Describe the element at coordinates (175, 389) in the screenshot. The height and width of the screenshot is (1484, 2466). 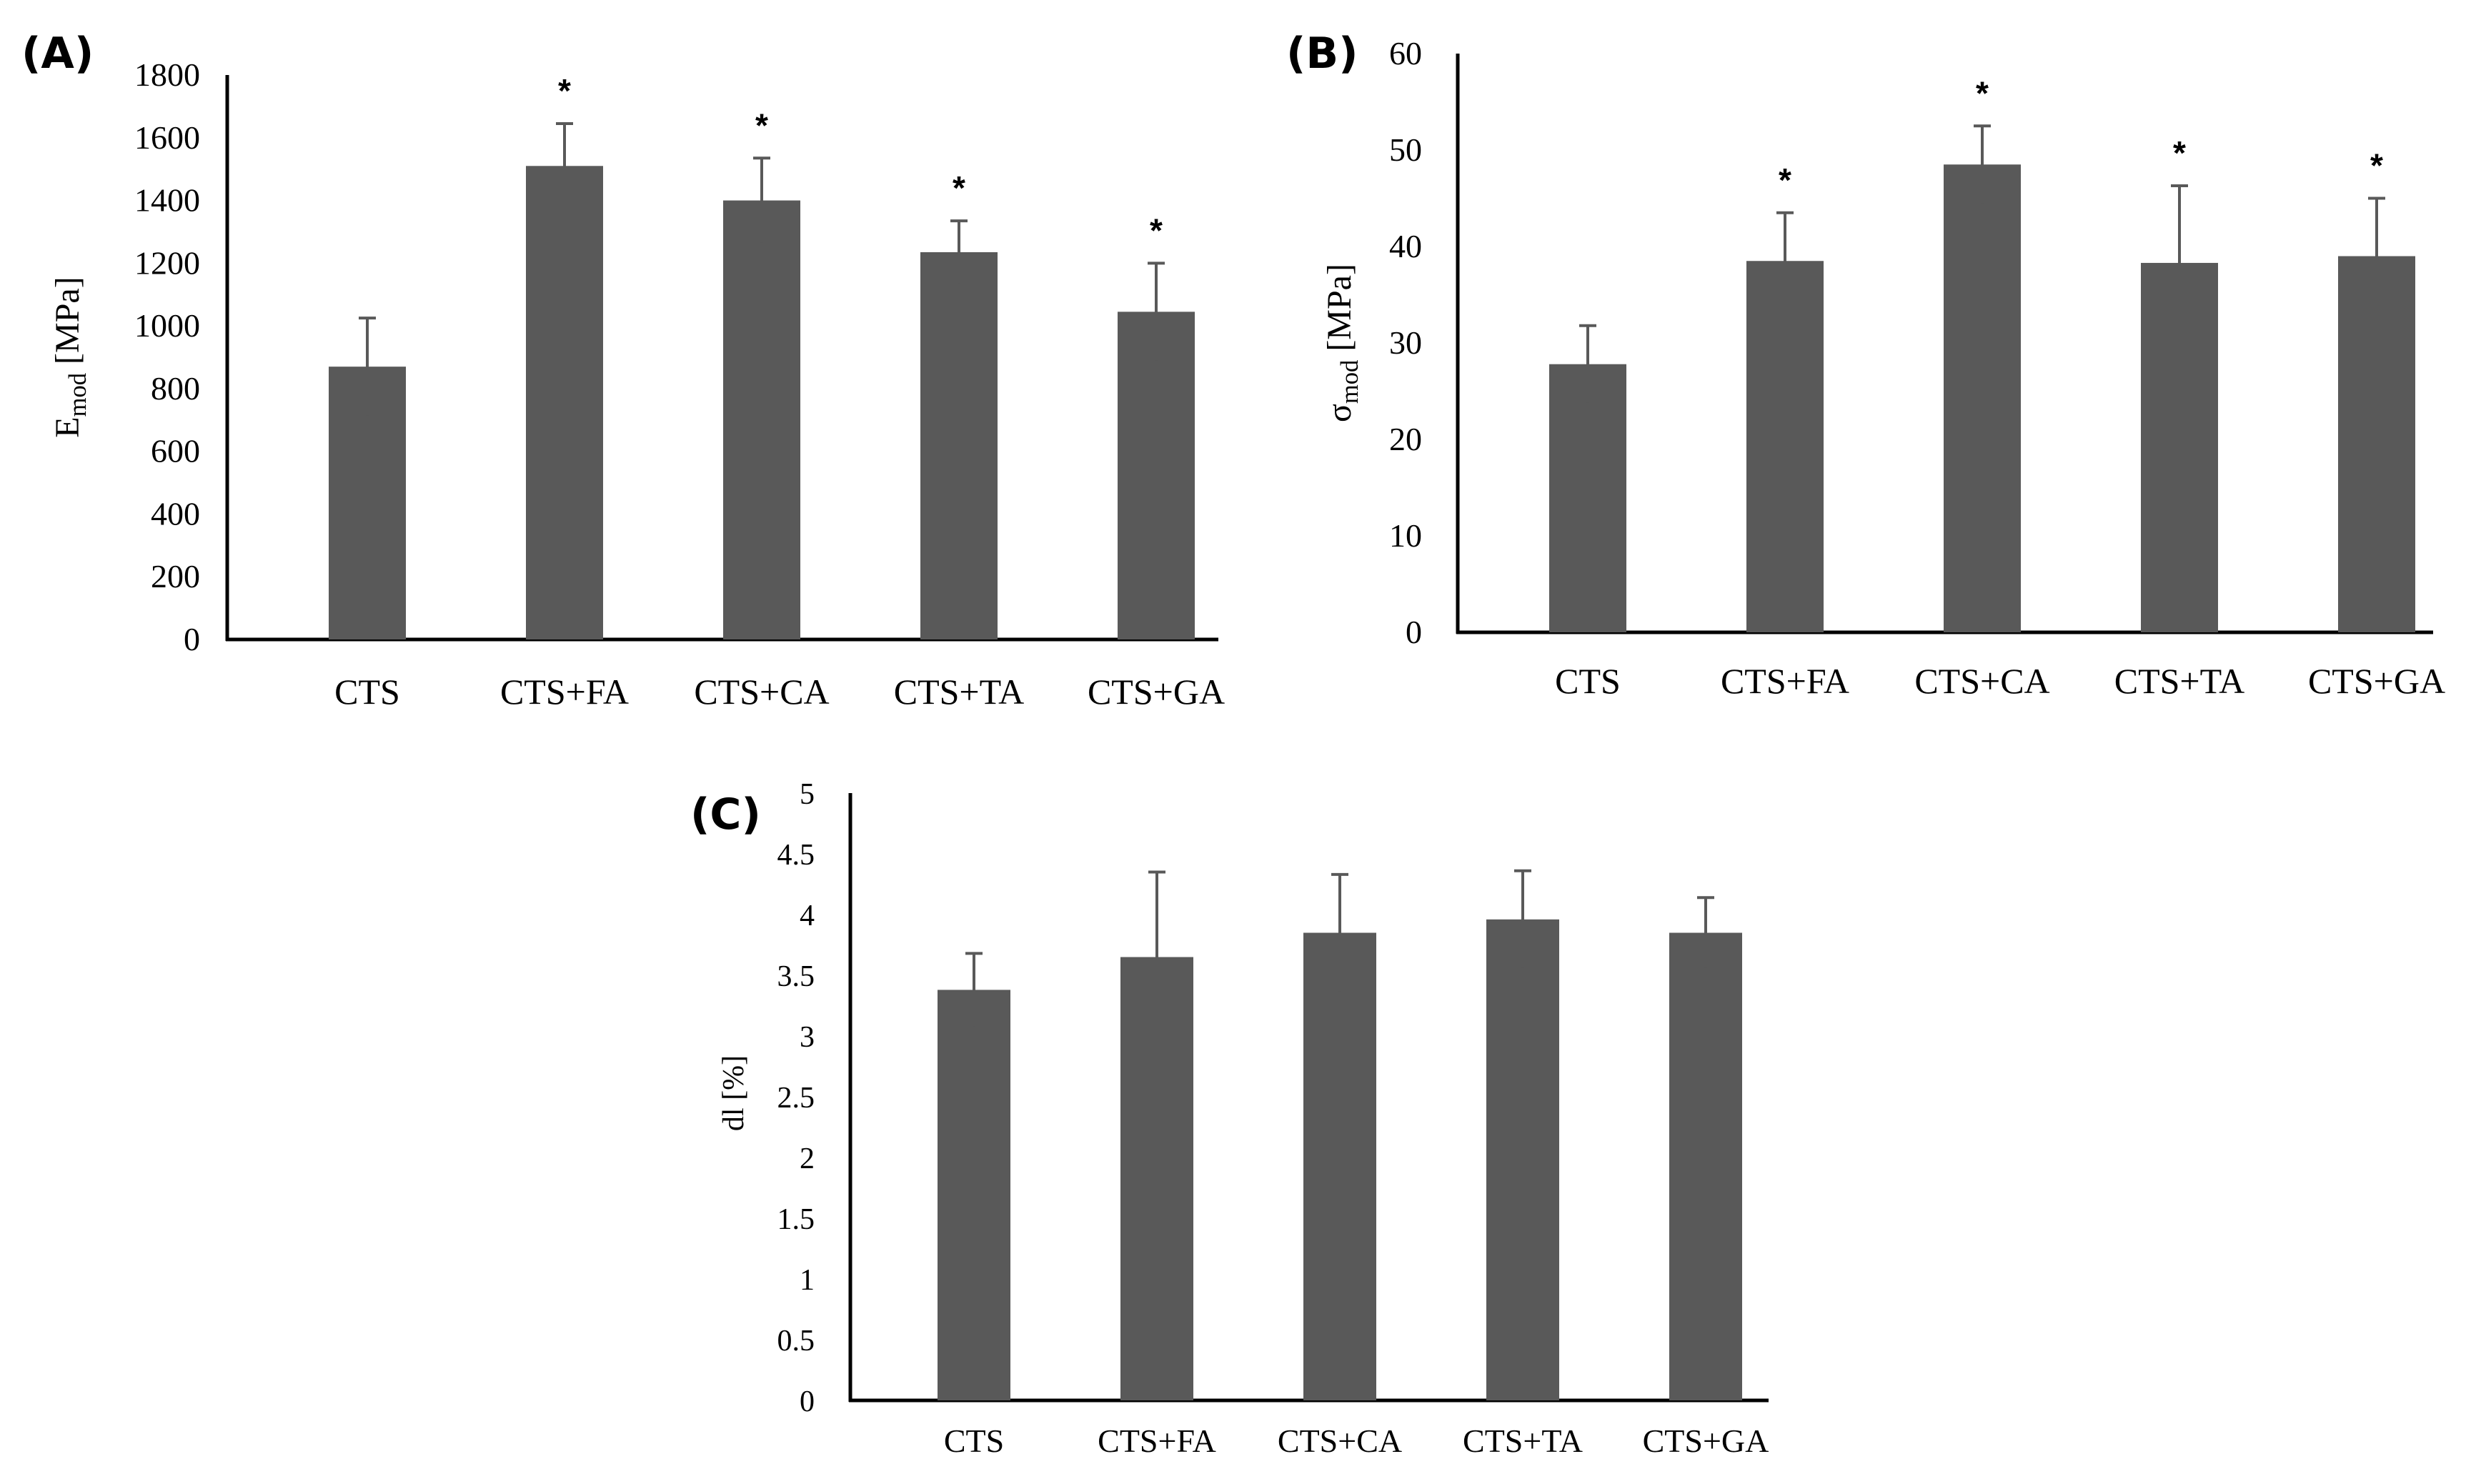
I see `panel-a-y-tick-label: 800` at that location.